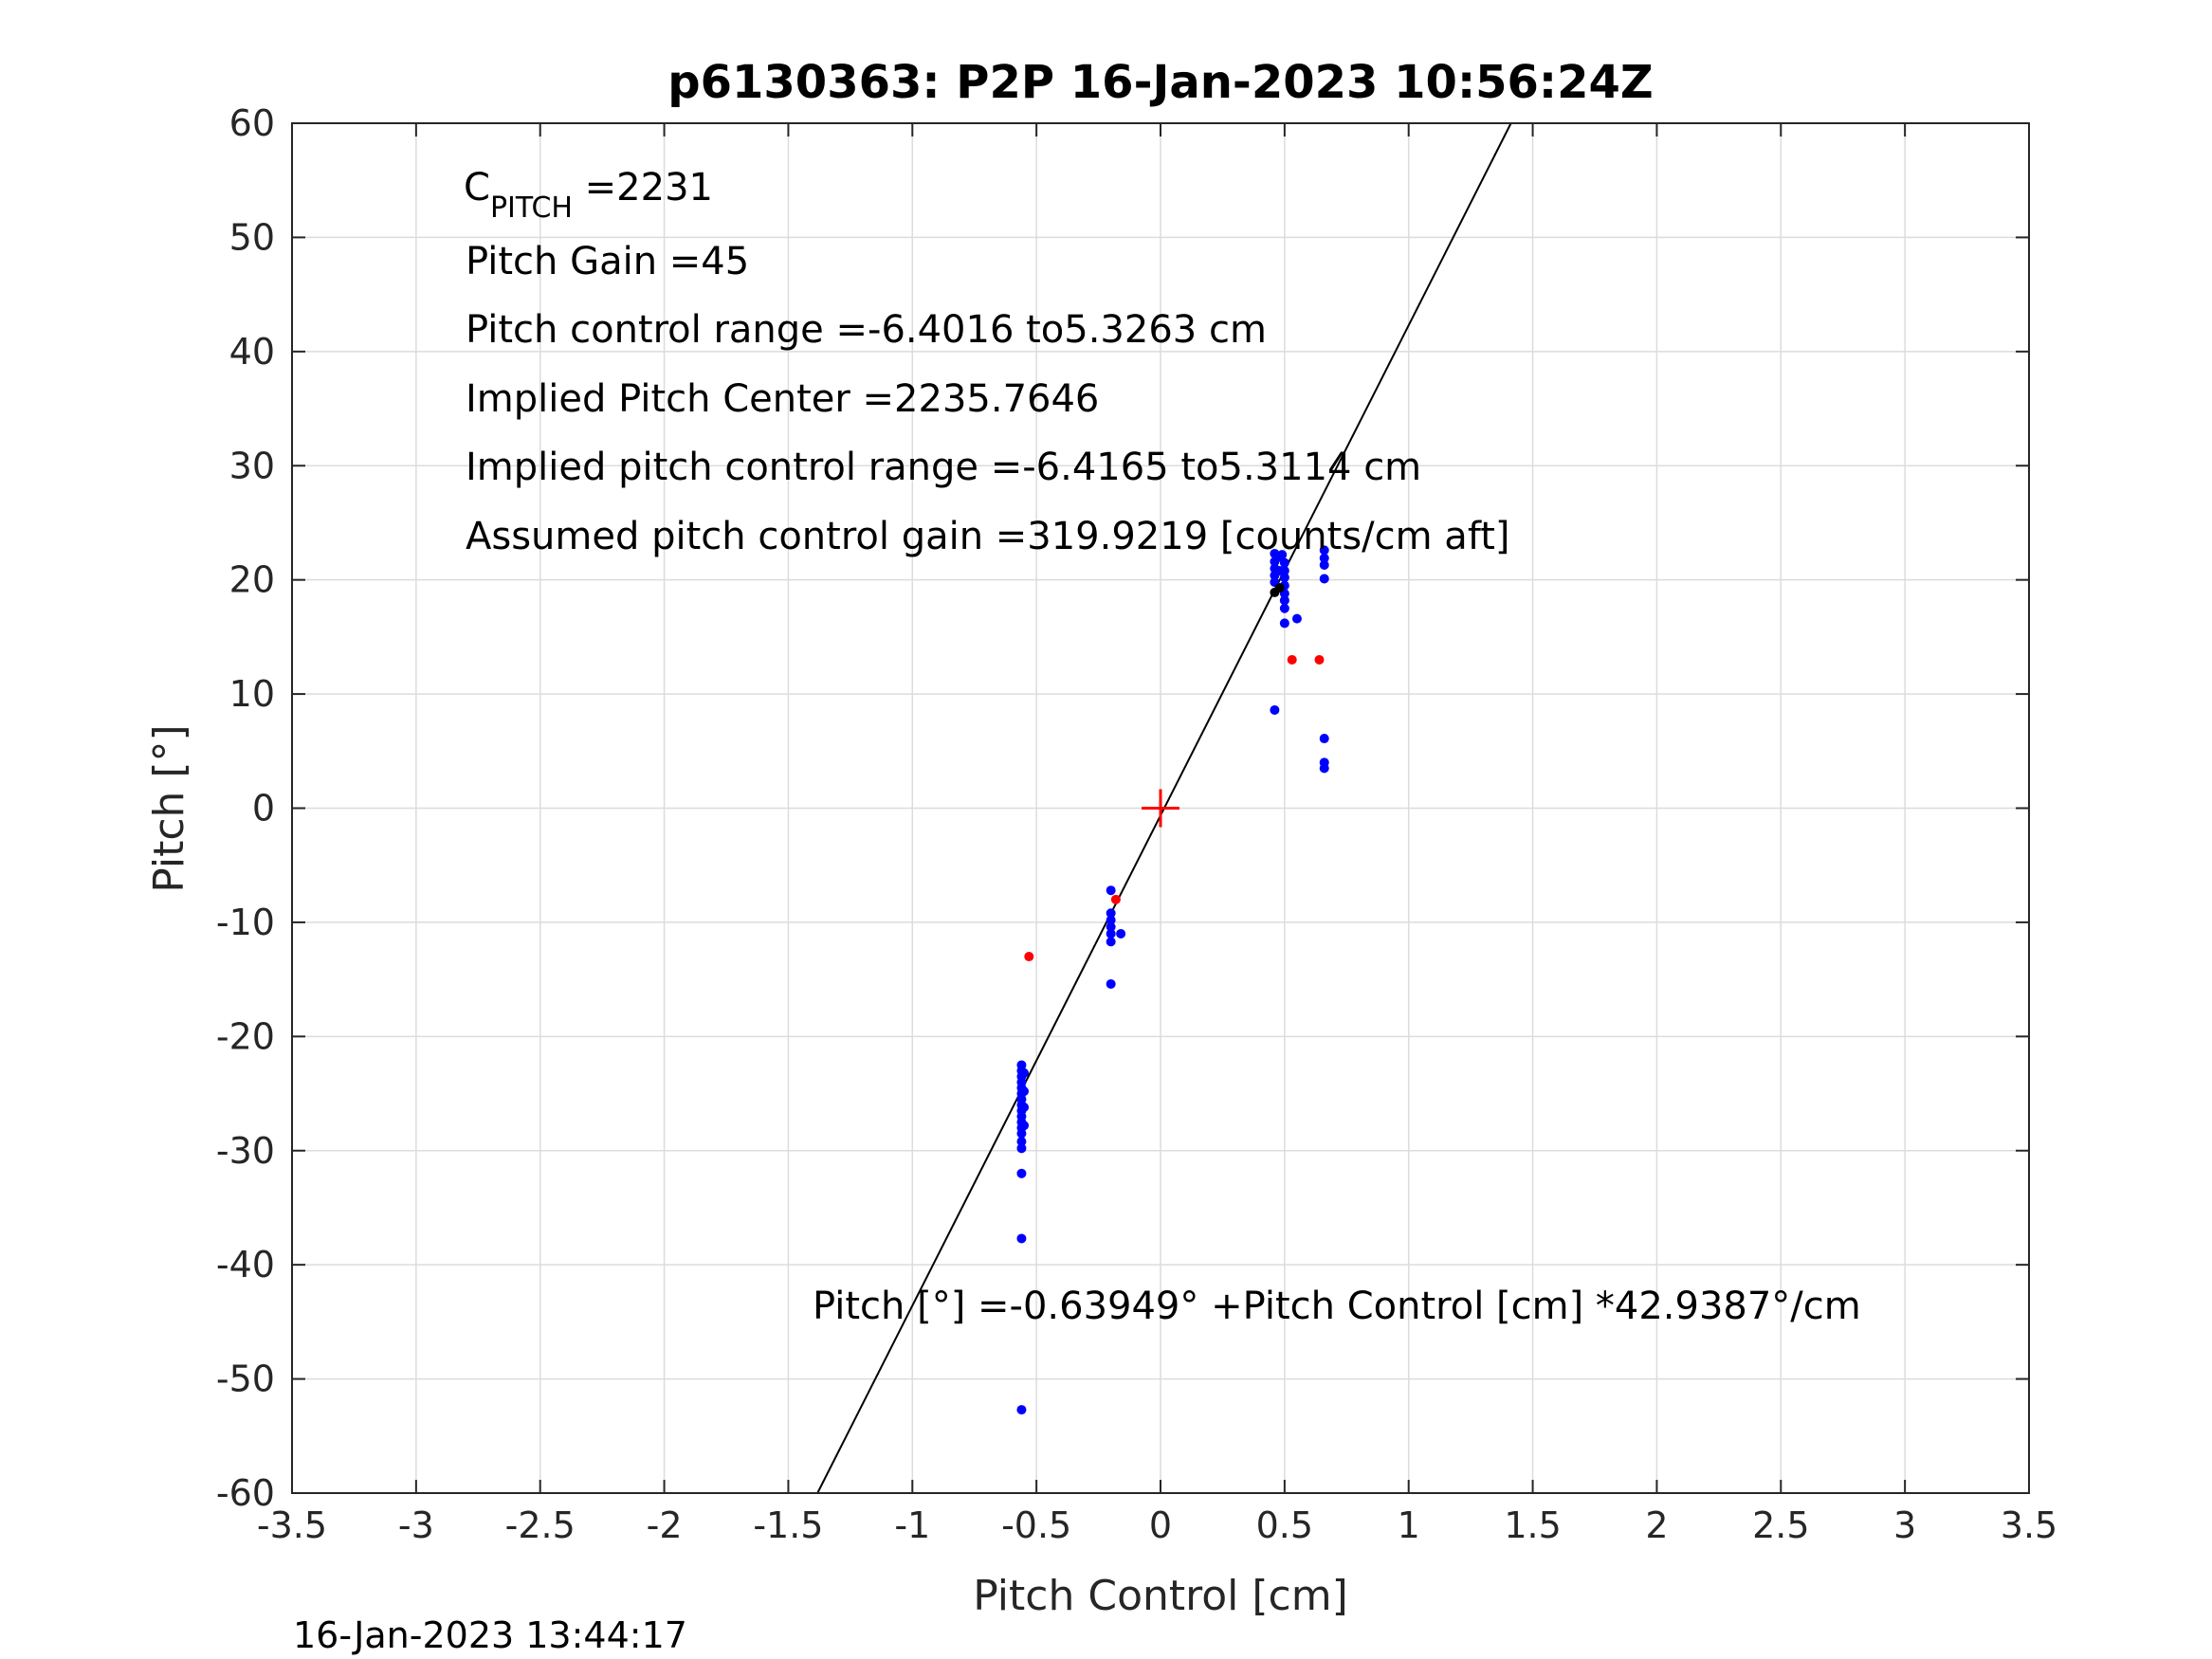 Image resolution: width=2212 pixels, height=1659 pixels. What do you see at coordinates (245, 922) in the screenshot?
I see `y-tick-label: -10` at bounding box center [245, 922].